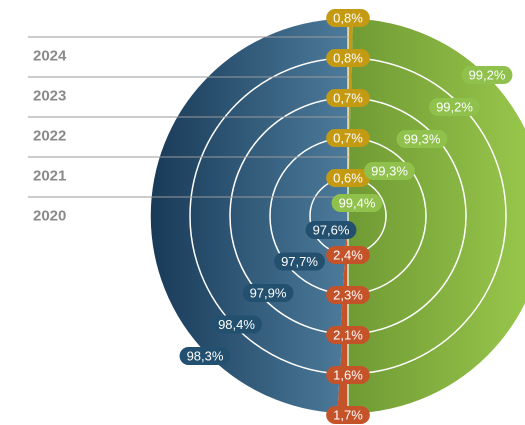  I want to click on label-text: 97,7%, so click(299, 261).